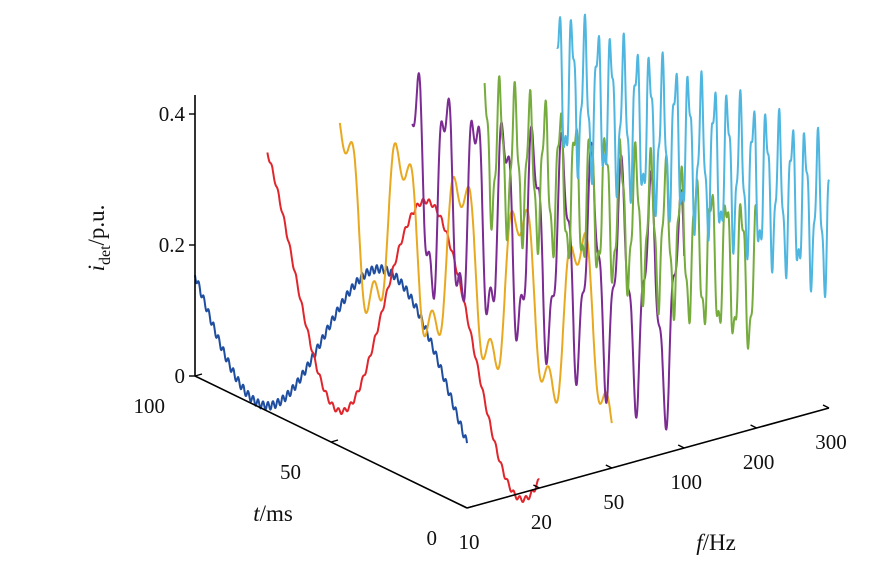  I want to click on f-tick-label: 20, so click(541, 522).